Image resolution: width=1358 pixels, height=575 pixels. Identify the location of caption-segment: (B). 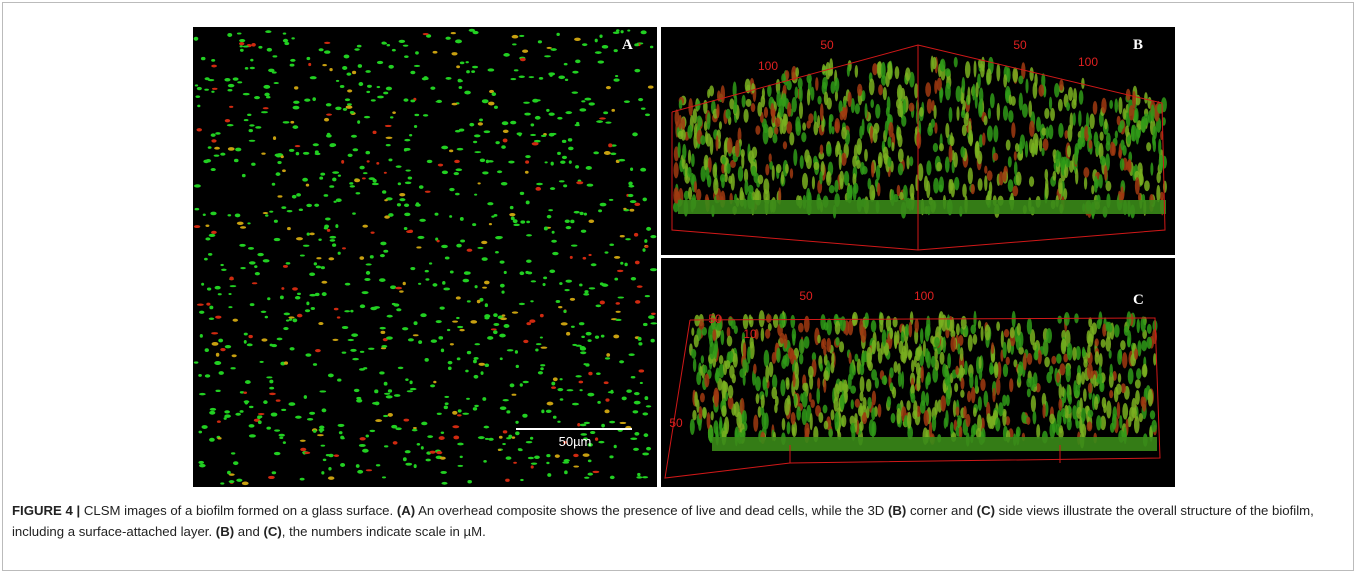
(897, 510).